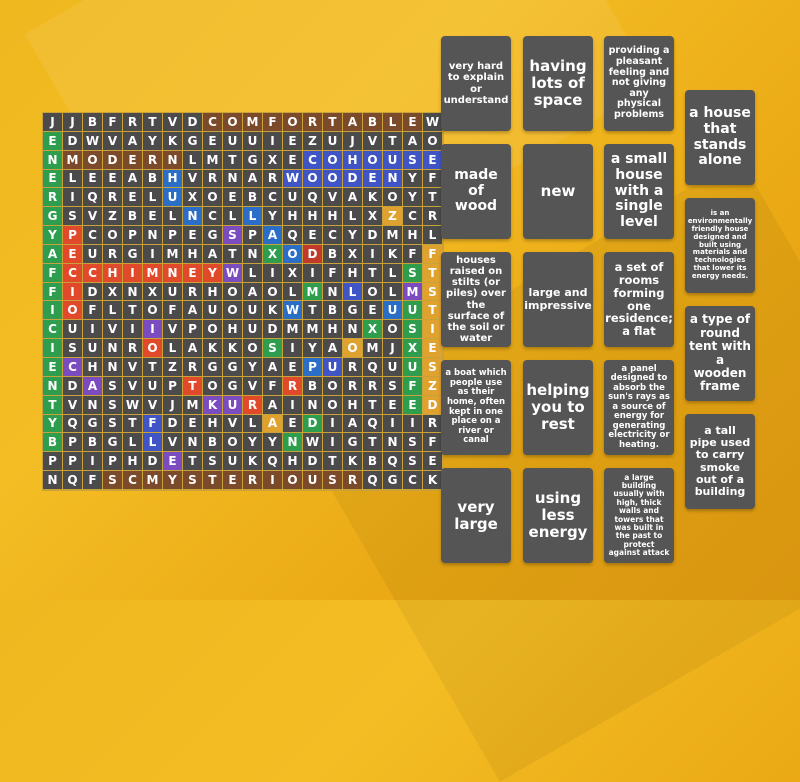  I want to click on grid-cell: V, so click(253, 386).